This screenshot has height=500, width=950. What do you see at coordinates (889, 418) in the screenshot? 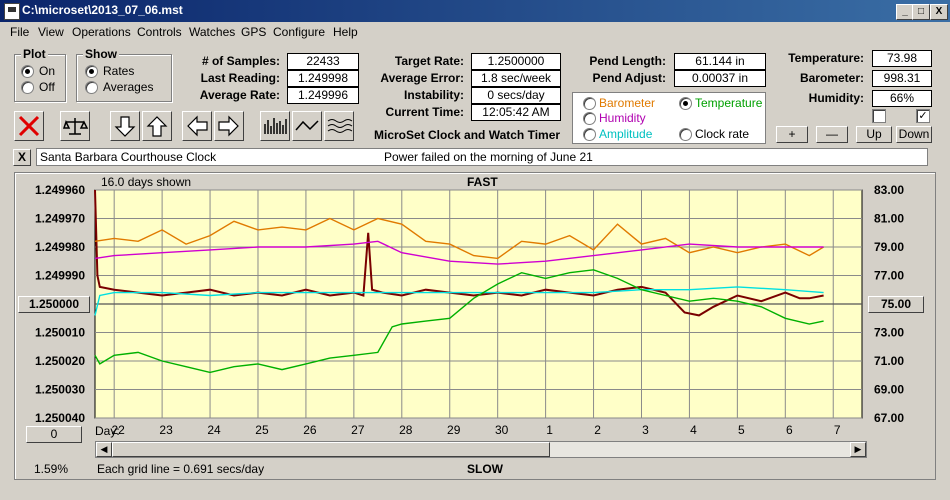
I see `y-right-tick: 67.00` at bounding box center [889, 418].